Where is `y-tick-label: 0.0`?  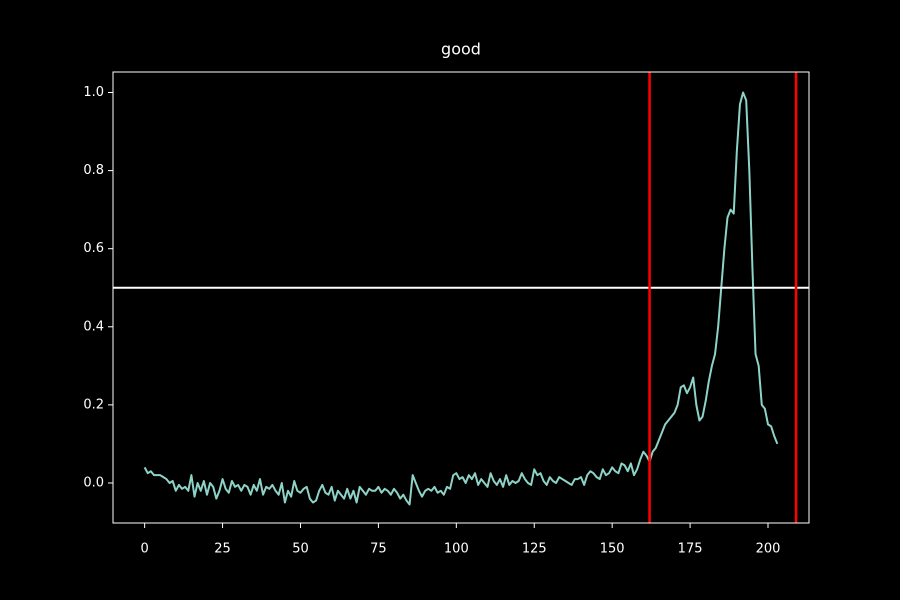 y-tick-label: 0.0 is located at coordinates (93, 482).